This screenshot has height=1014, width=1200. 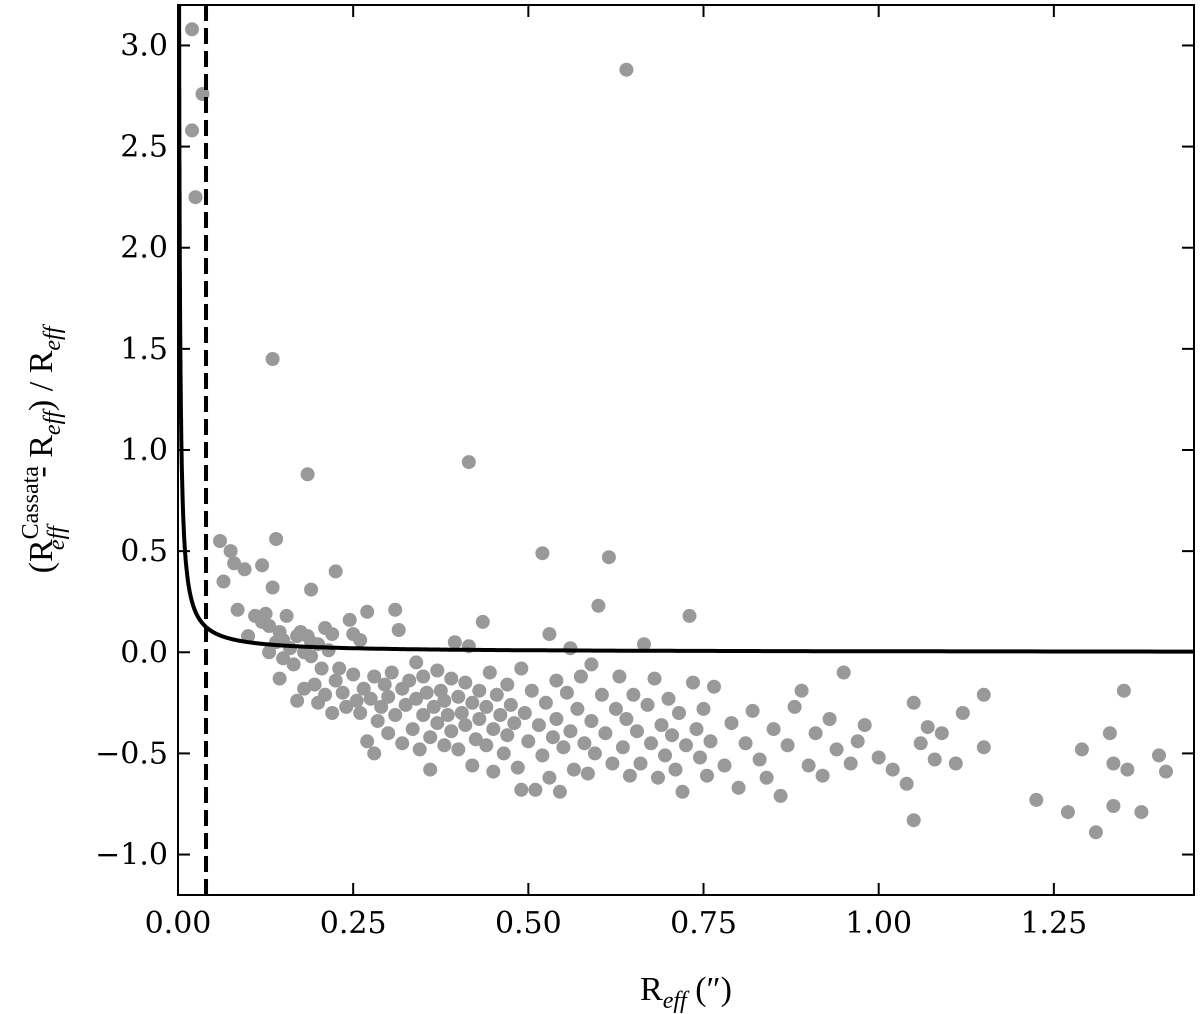 What do you see at coordinates (144, 450) in the screenshot?
I see `y-tick-label: 1.0` at bounding box center [144, 450].